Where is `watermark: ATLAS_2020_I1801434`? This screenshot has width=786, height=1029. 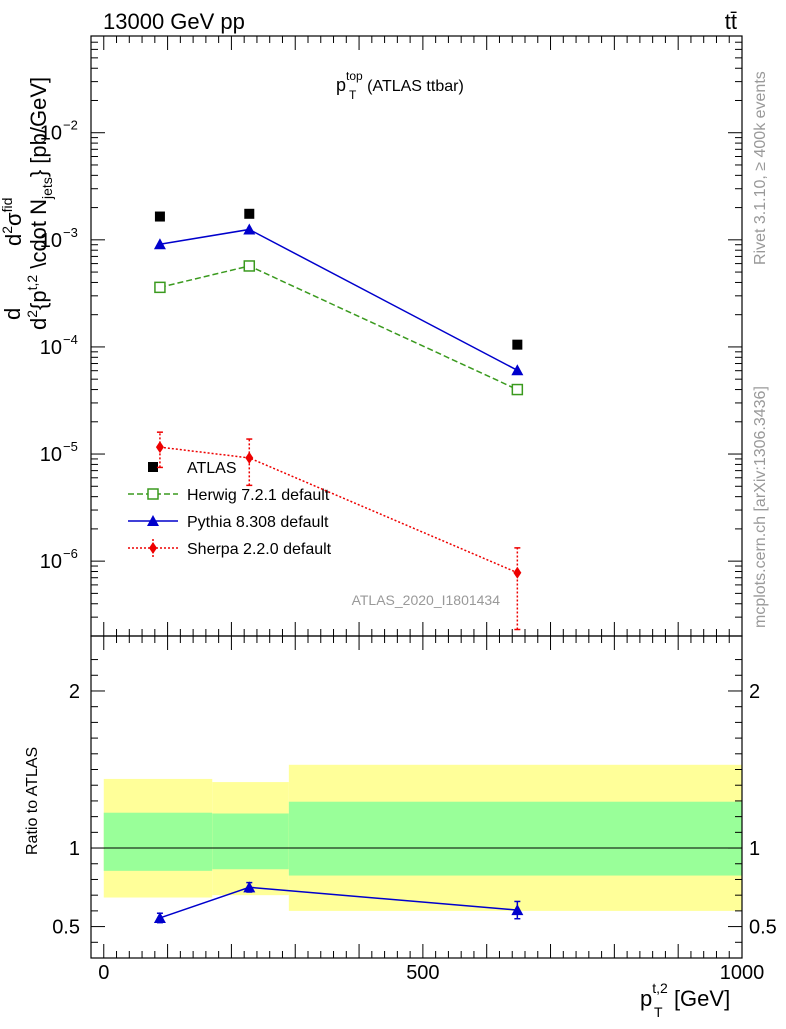 watermark: ATLAS_2020_I1801434 is located at coordinates (426, 600).